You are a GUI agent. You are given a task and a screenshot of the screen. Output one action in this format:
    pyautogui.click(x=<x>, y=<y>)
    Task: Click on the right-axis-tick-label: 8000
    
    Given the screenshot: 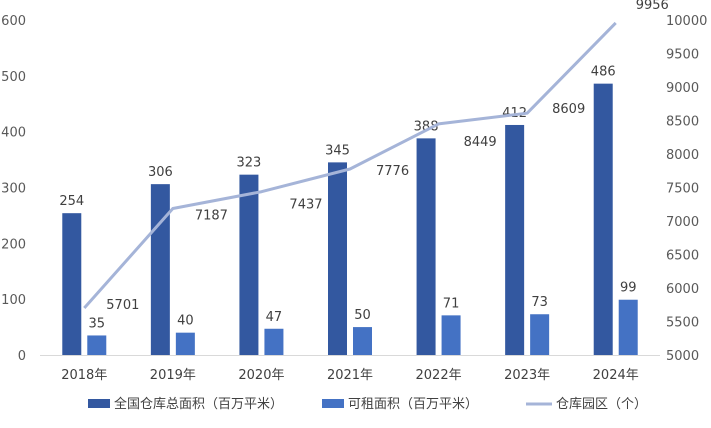 What is the action you would take?
    pyautogui.click(x=682, y=155)
    